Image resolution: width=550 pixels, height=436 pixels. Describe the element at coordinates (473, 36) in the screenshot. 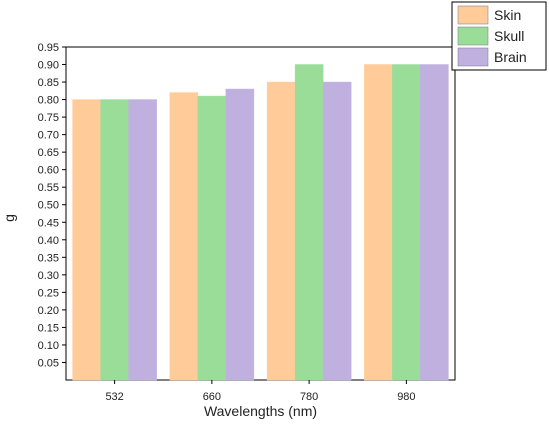

I see `legend-swatch-skull` at that location.